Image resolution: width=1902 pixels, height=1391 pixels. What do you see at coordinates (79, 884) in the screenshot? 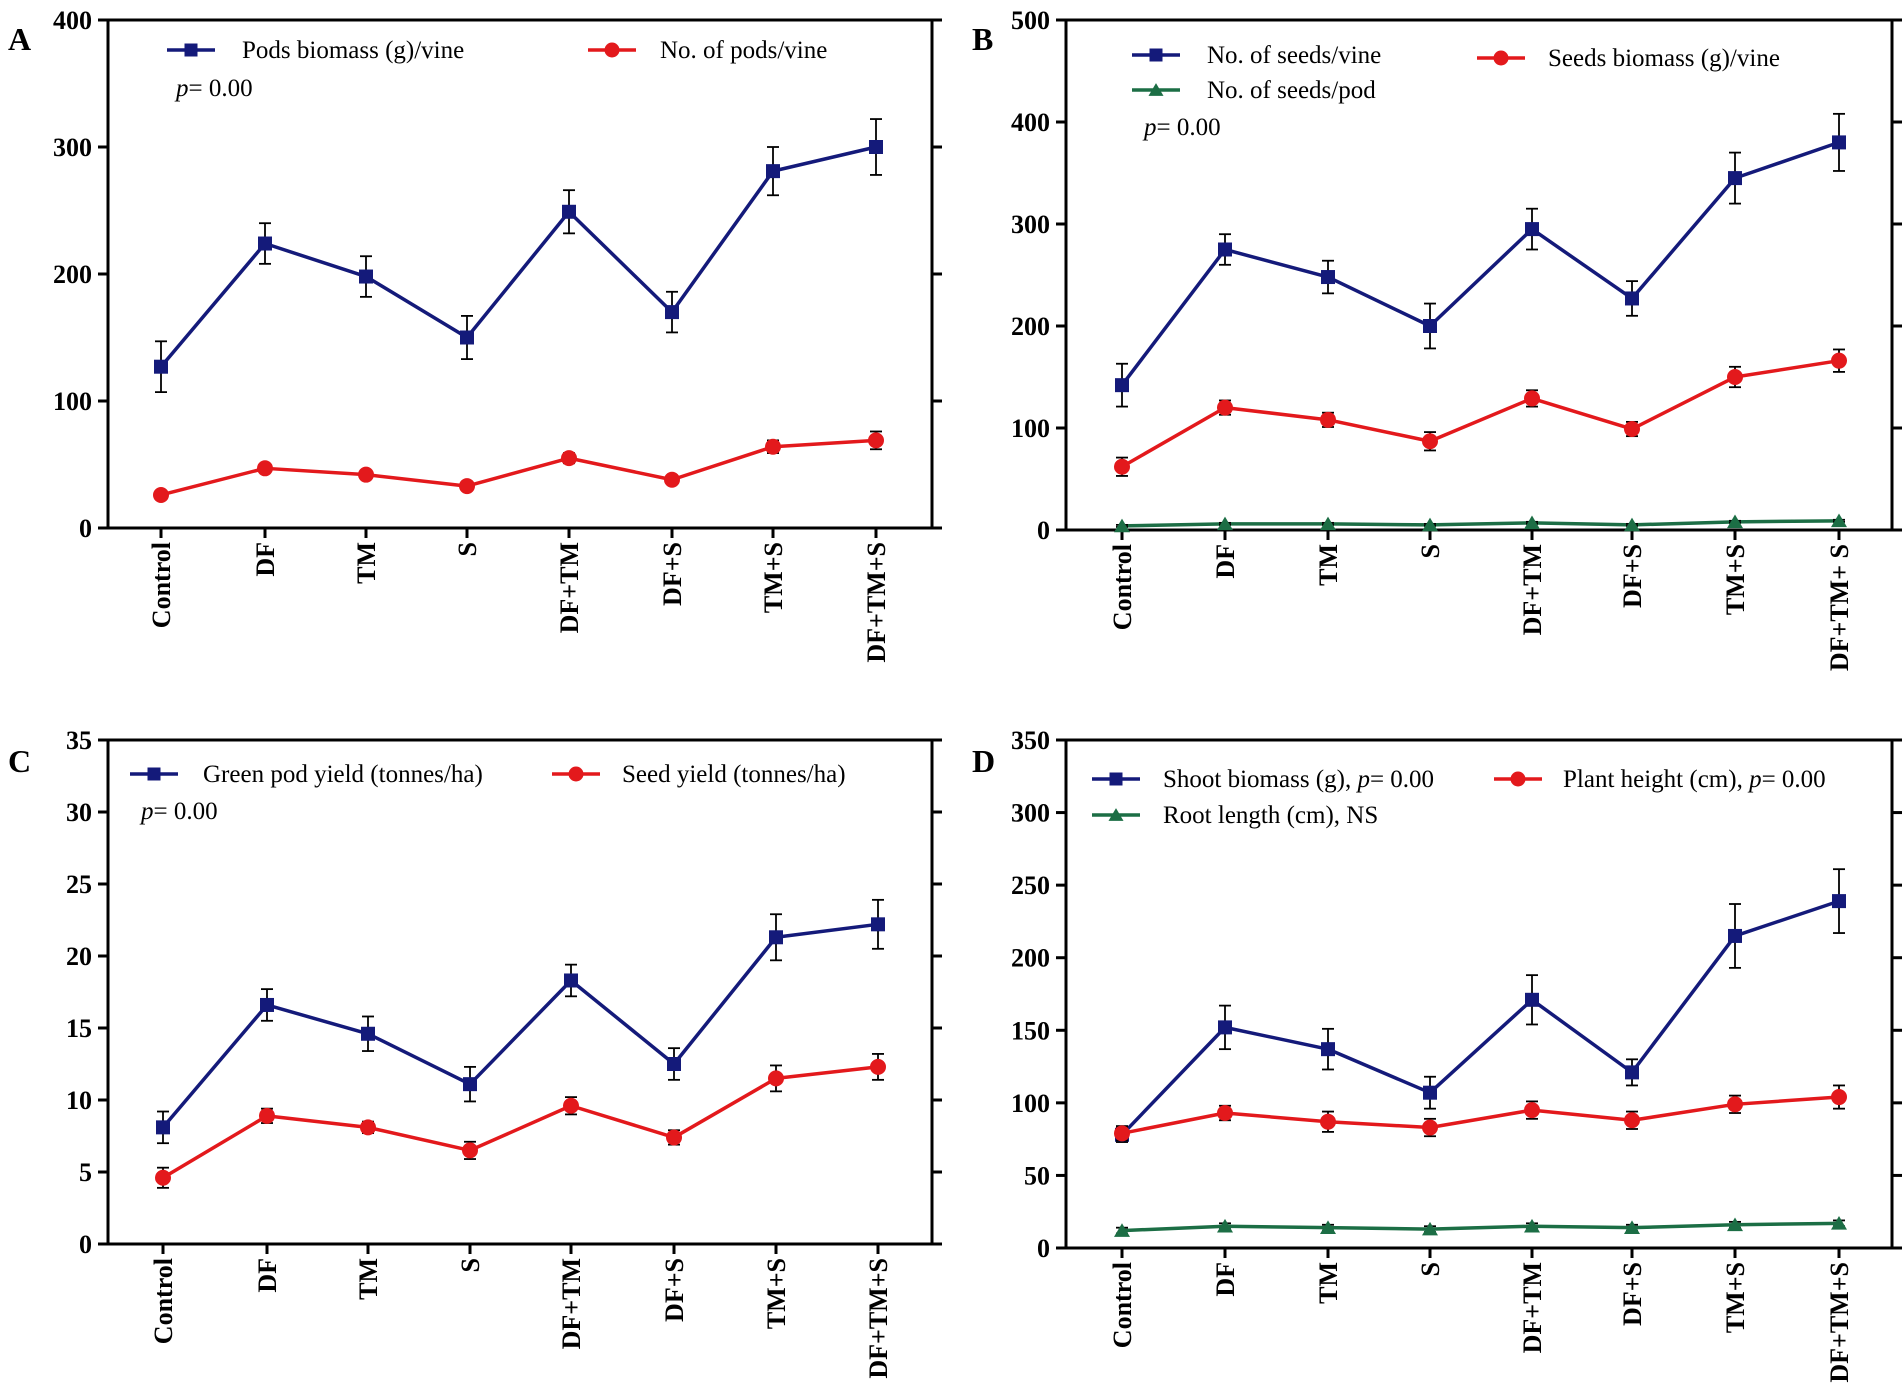
I see `y-tick-label: 25` at bounding box center [79, 884].